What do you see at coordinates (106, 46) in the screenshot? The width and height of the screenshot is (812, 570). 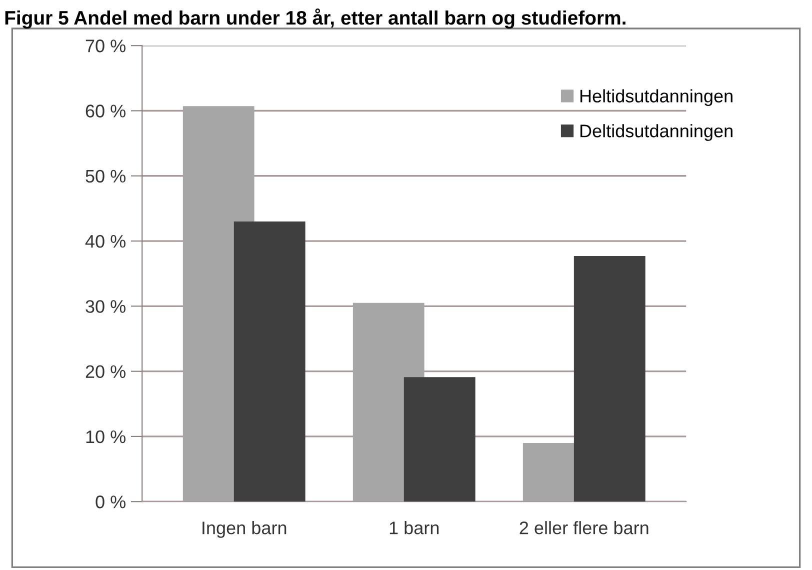 I see `y-tick-label: 70 %` at bounding box center [106, 46].